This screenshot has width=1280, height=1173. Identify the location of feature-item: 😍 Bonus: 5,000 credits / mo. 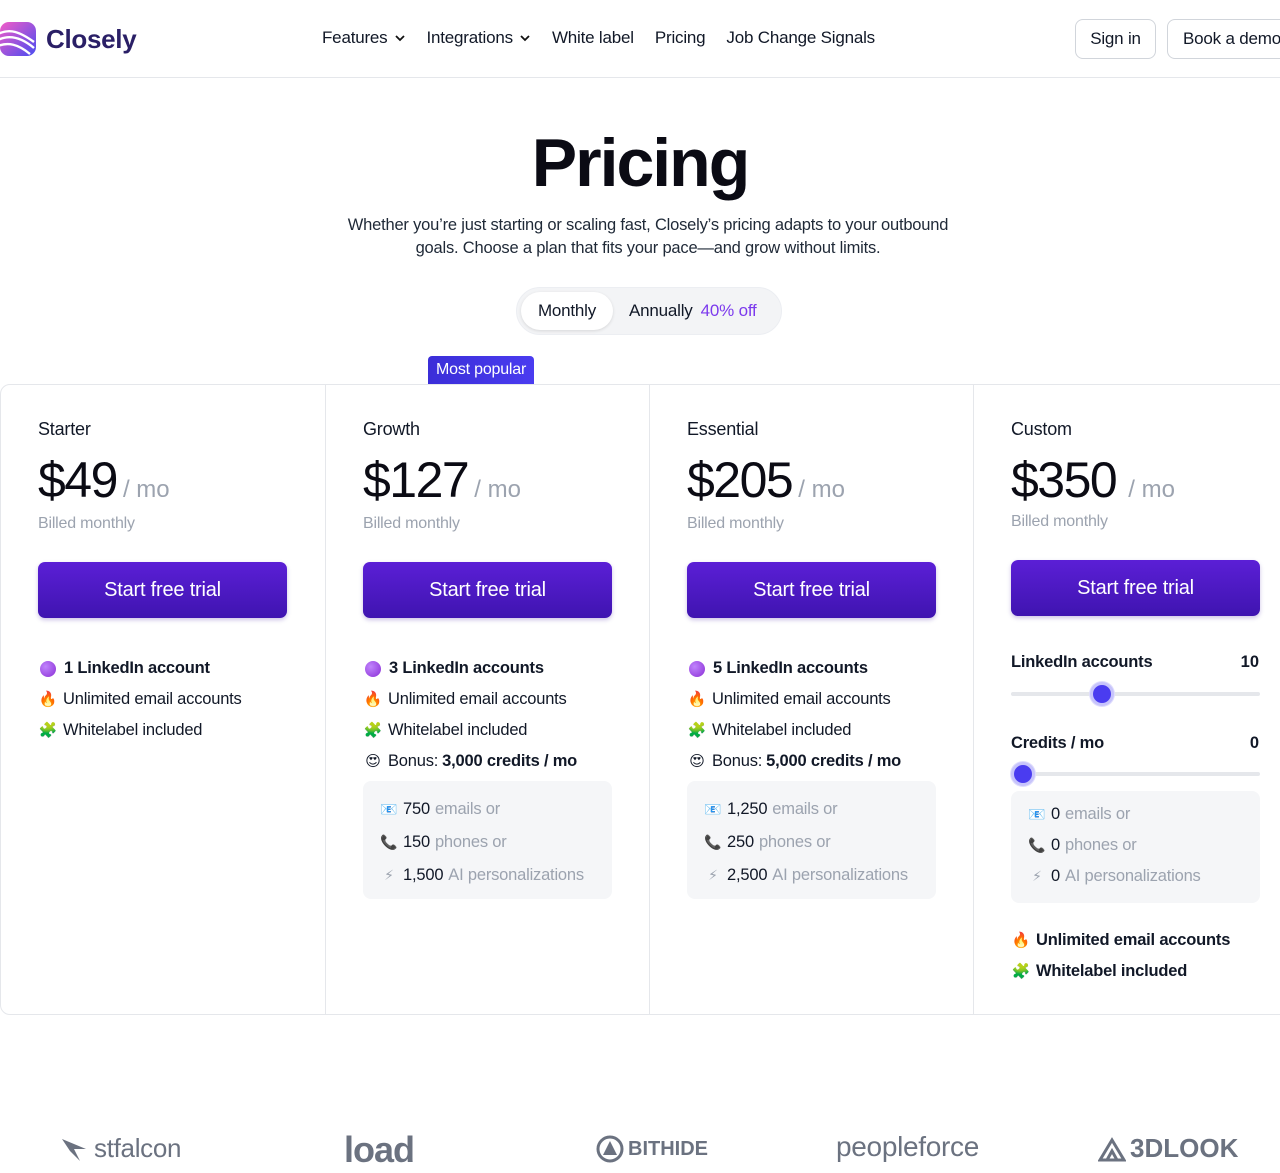
(794, 761).